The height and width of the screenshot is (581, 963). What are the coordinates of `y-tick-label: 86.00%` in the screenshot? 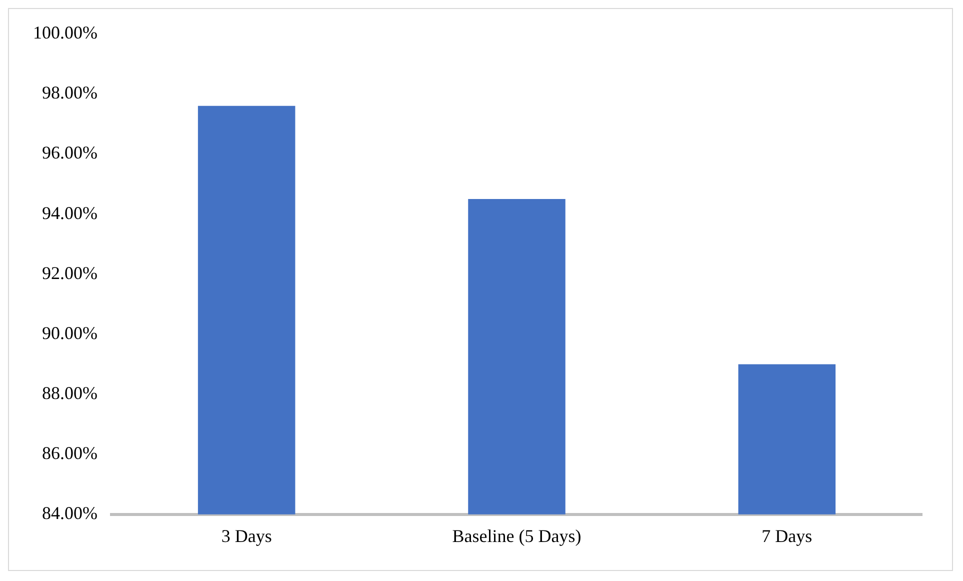 It's located at (70, 453).